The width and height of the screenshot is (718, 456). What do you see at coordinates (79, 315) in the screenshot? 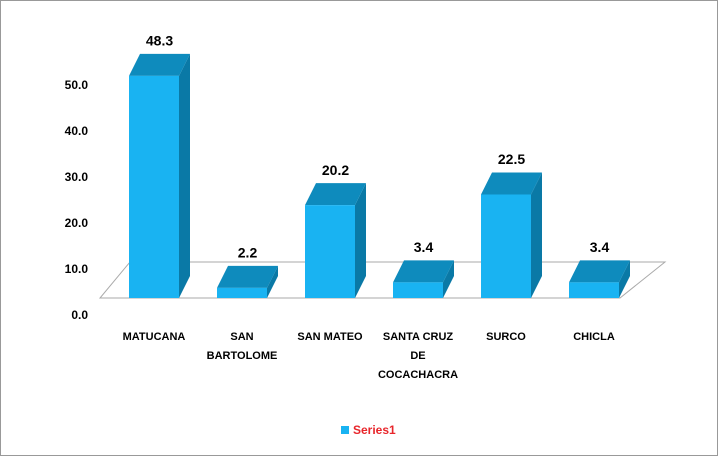
I see `y-tick-label: 0.0` at bounding box center [79, 315].